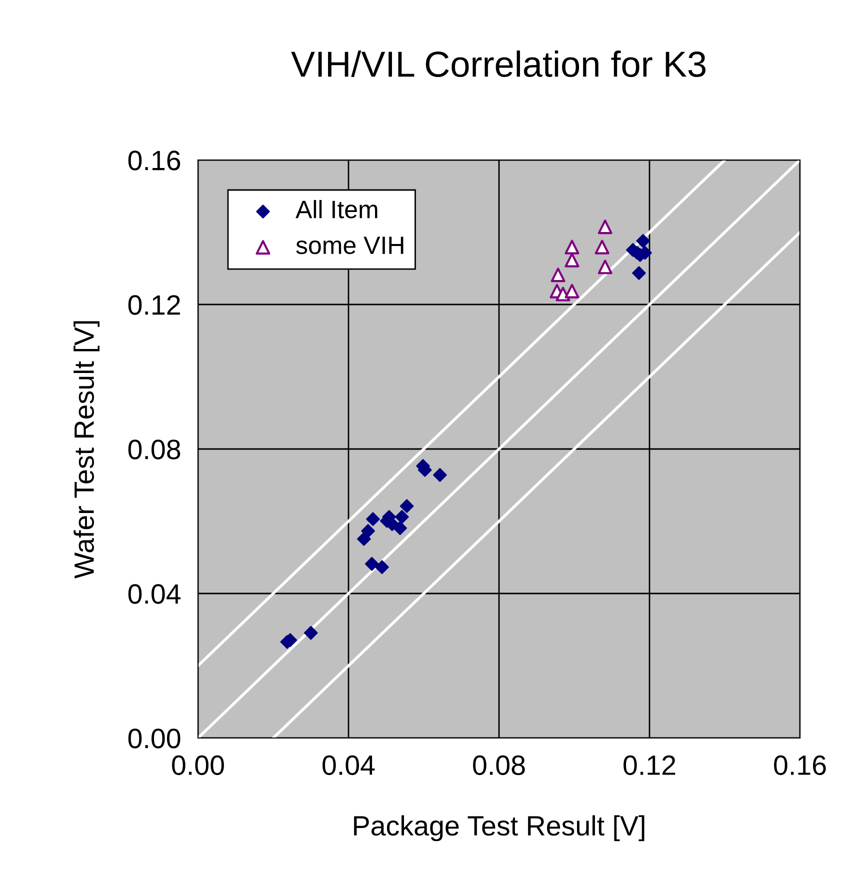  Describe the element at coordinates (198, 765) in the screenshot. I see `x-tick-label: 0.00` at that location.